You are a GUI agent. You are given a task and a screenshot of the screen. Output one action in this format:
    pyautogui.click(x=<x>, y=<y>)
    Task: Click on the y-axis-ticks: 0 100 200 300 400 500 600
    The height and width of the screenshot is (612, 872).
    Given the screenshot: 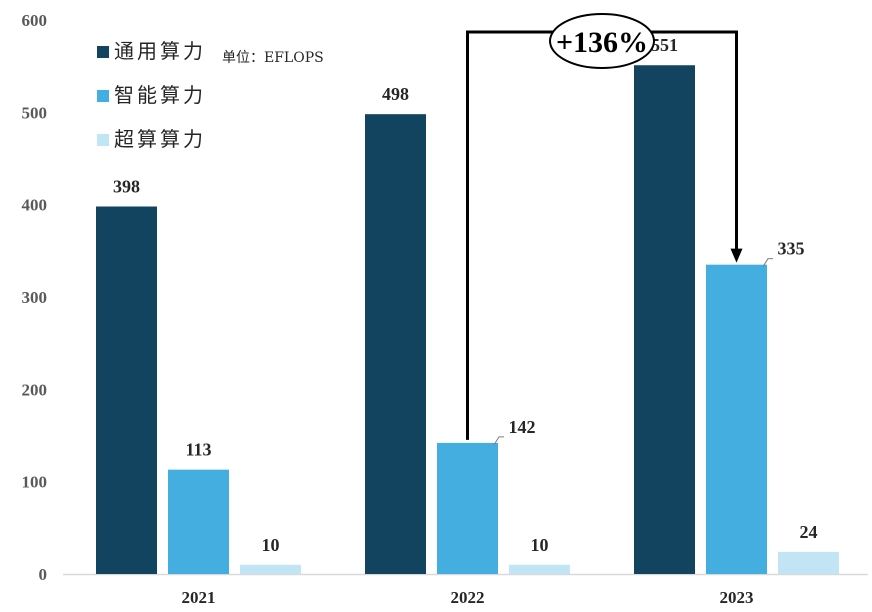 What is the action you would take?
    pyautogui.click(x=35, y=297)
    